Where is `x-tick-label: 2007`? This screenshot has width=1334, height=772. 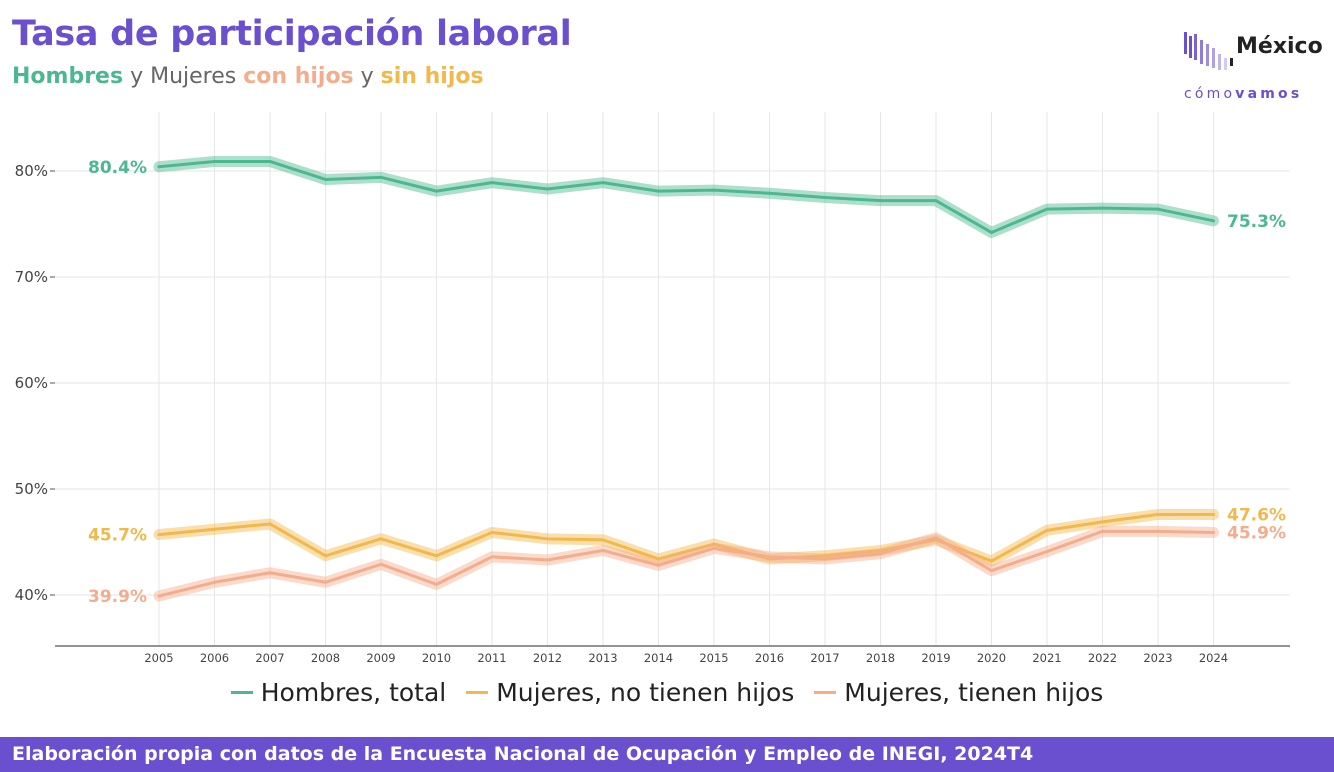
x-tick-label: 2007 is located at coordinates (269, 658).